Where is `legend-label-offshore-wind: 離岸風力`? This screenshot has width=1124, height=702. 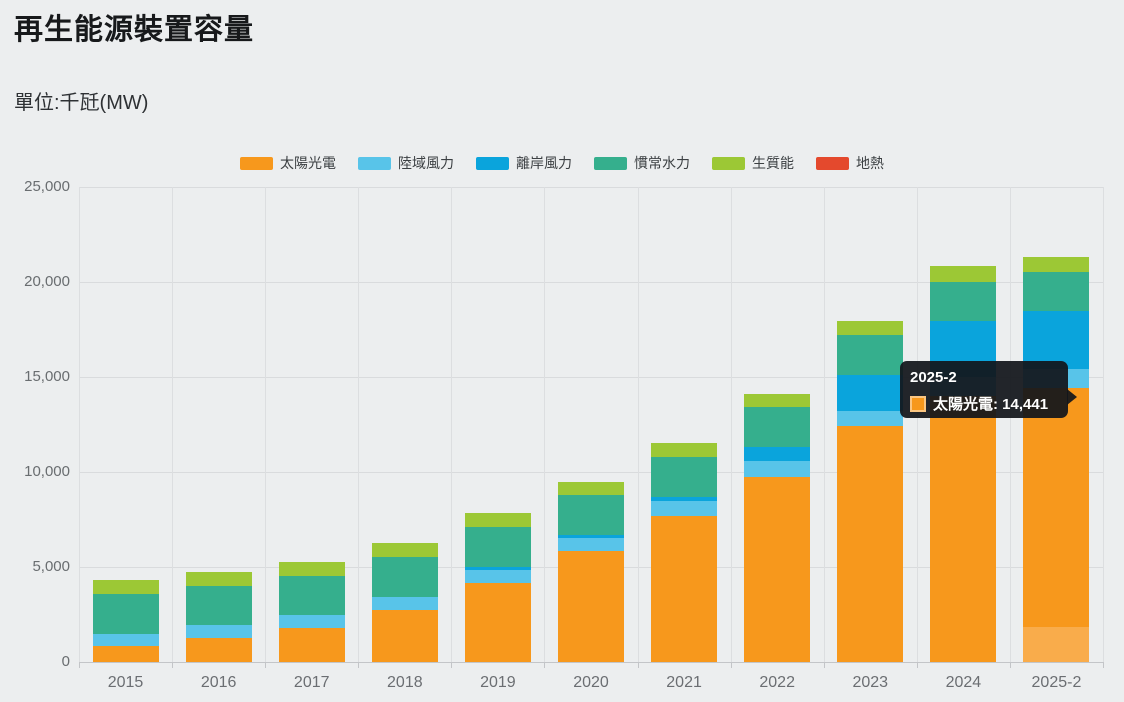 legend-label-offshore-wind: 離岸風力 is located at coordinates (544, 163).